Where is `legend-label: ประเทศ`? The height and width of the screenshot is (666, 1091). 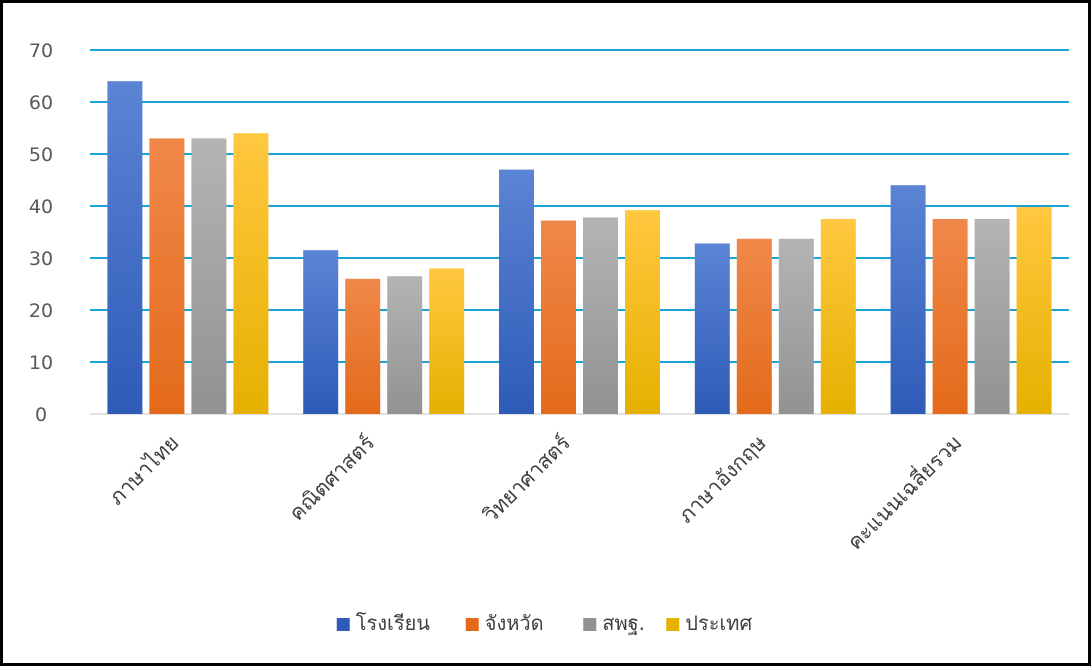
legend-label: ประเทศ is located at coordinates (718, 623).